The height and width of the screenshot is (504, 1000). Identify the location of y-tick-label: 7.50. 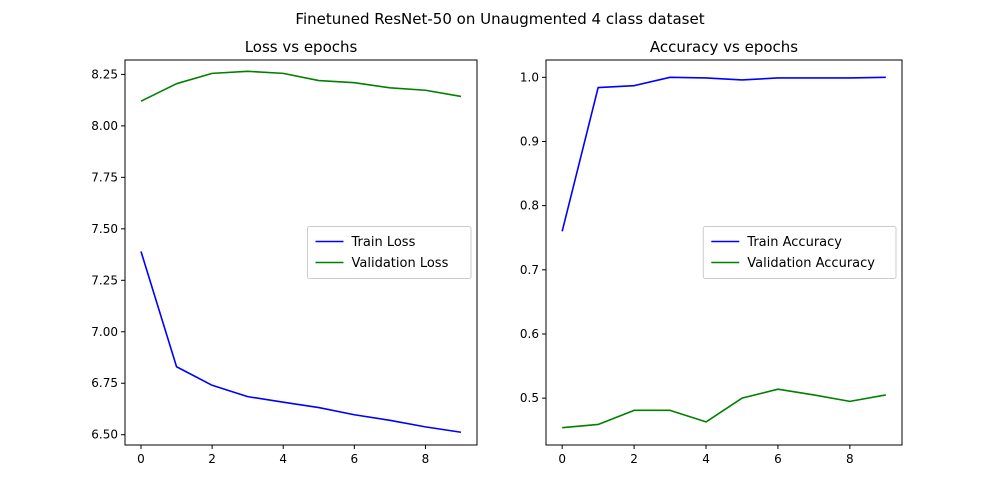
(104, 229).